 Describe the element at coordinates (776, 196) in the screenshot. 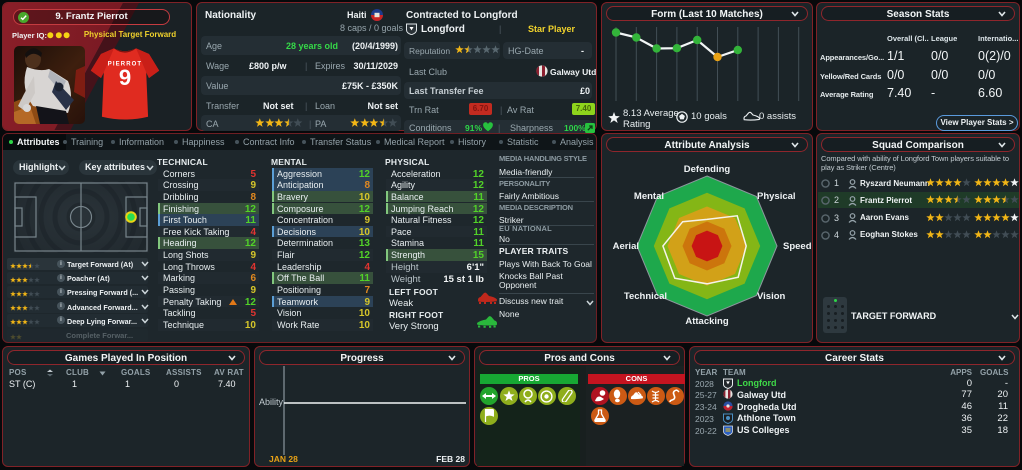

I see `svg-text: Physical` at that location.